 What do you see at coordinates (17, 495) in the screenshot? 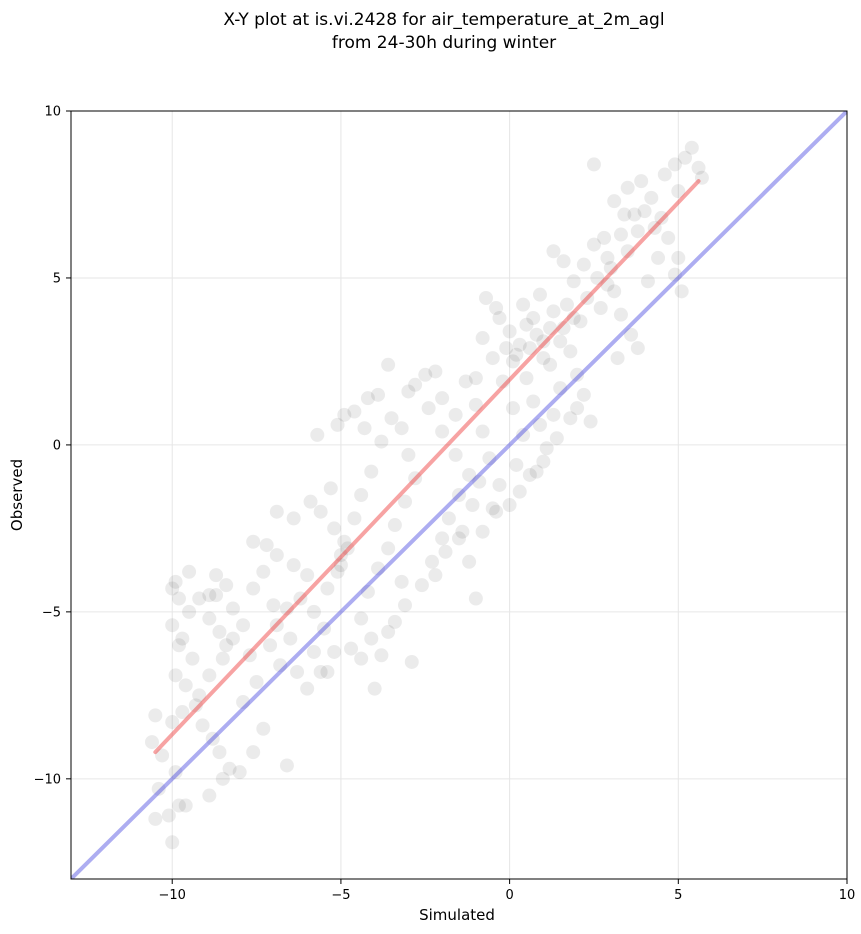
I see `y-axis-label: Observed` at bounding box center [17, 495].